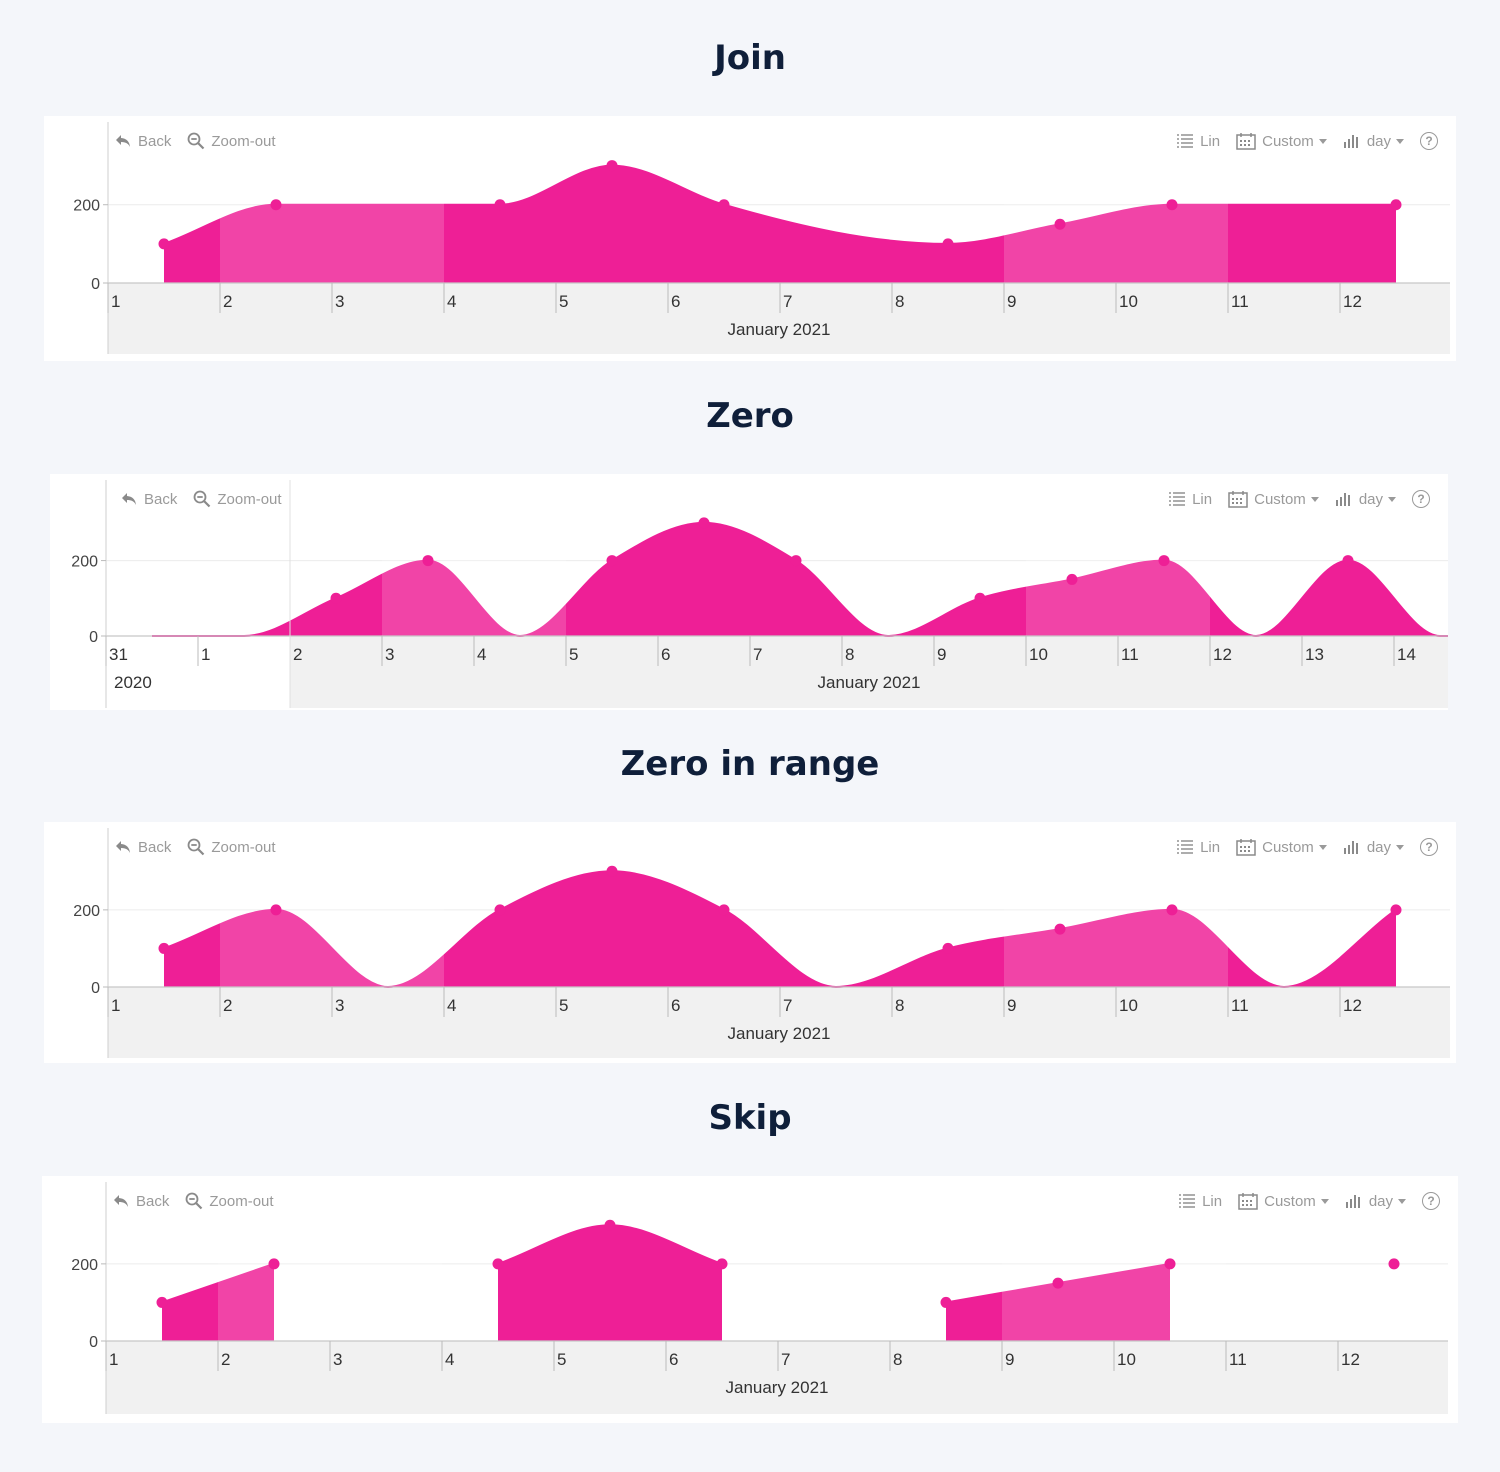  Describe the element at coordinates (787, 1005) in the screenshot. I see `x-tick-label: 7` at that location.